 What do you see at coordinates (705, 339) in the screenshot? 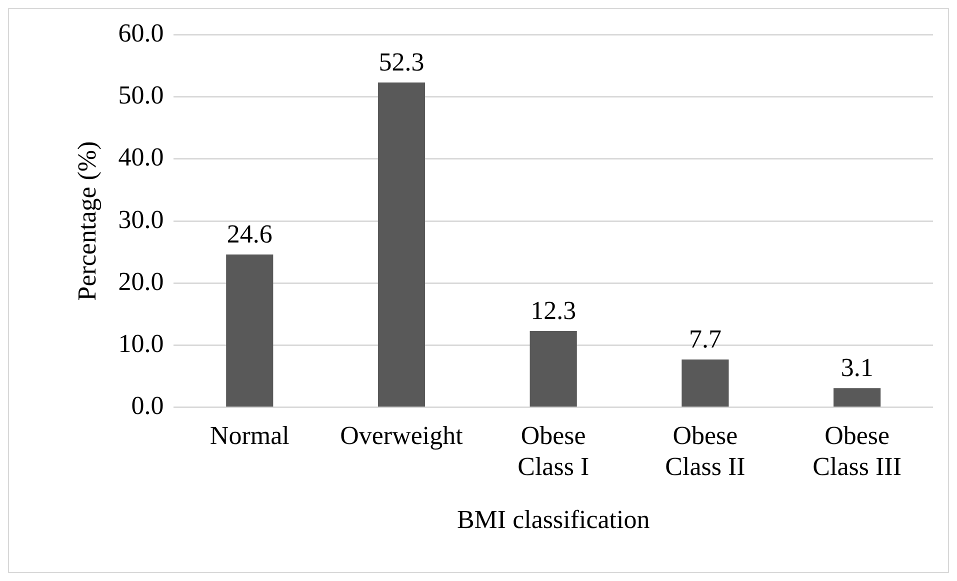
I see `data-label: 7.7` at bounding box center [705, 339].